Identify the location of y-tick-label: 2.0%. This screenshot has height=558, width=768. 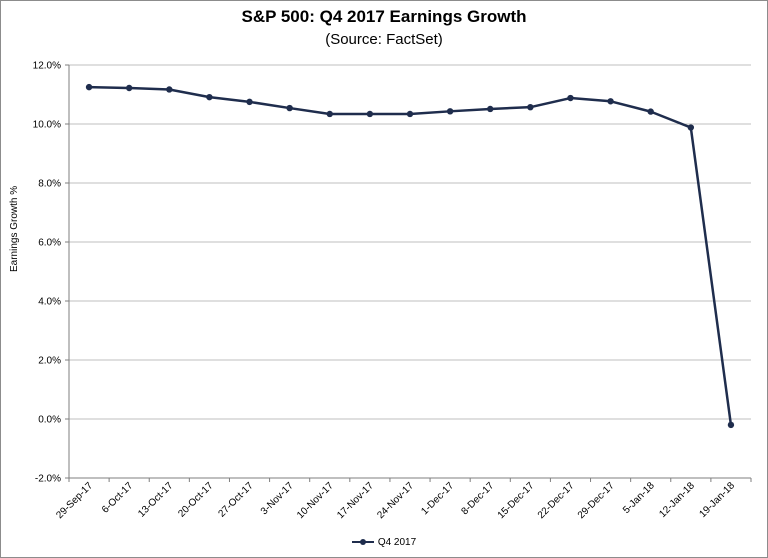
(49, 361).